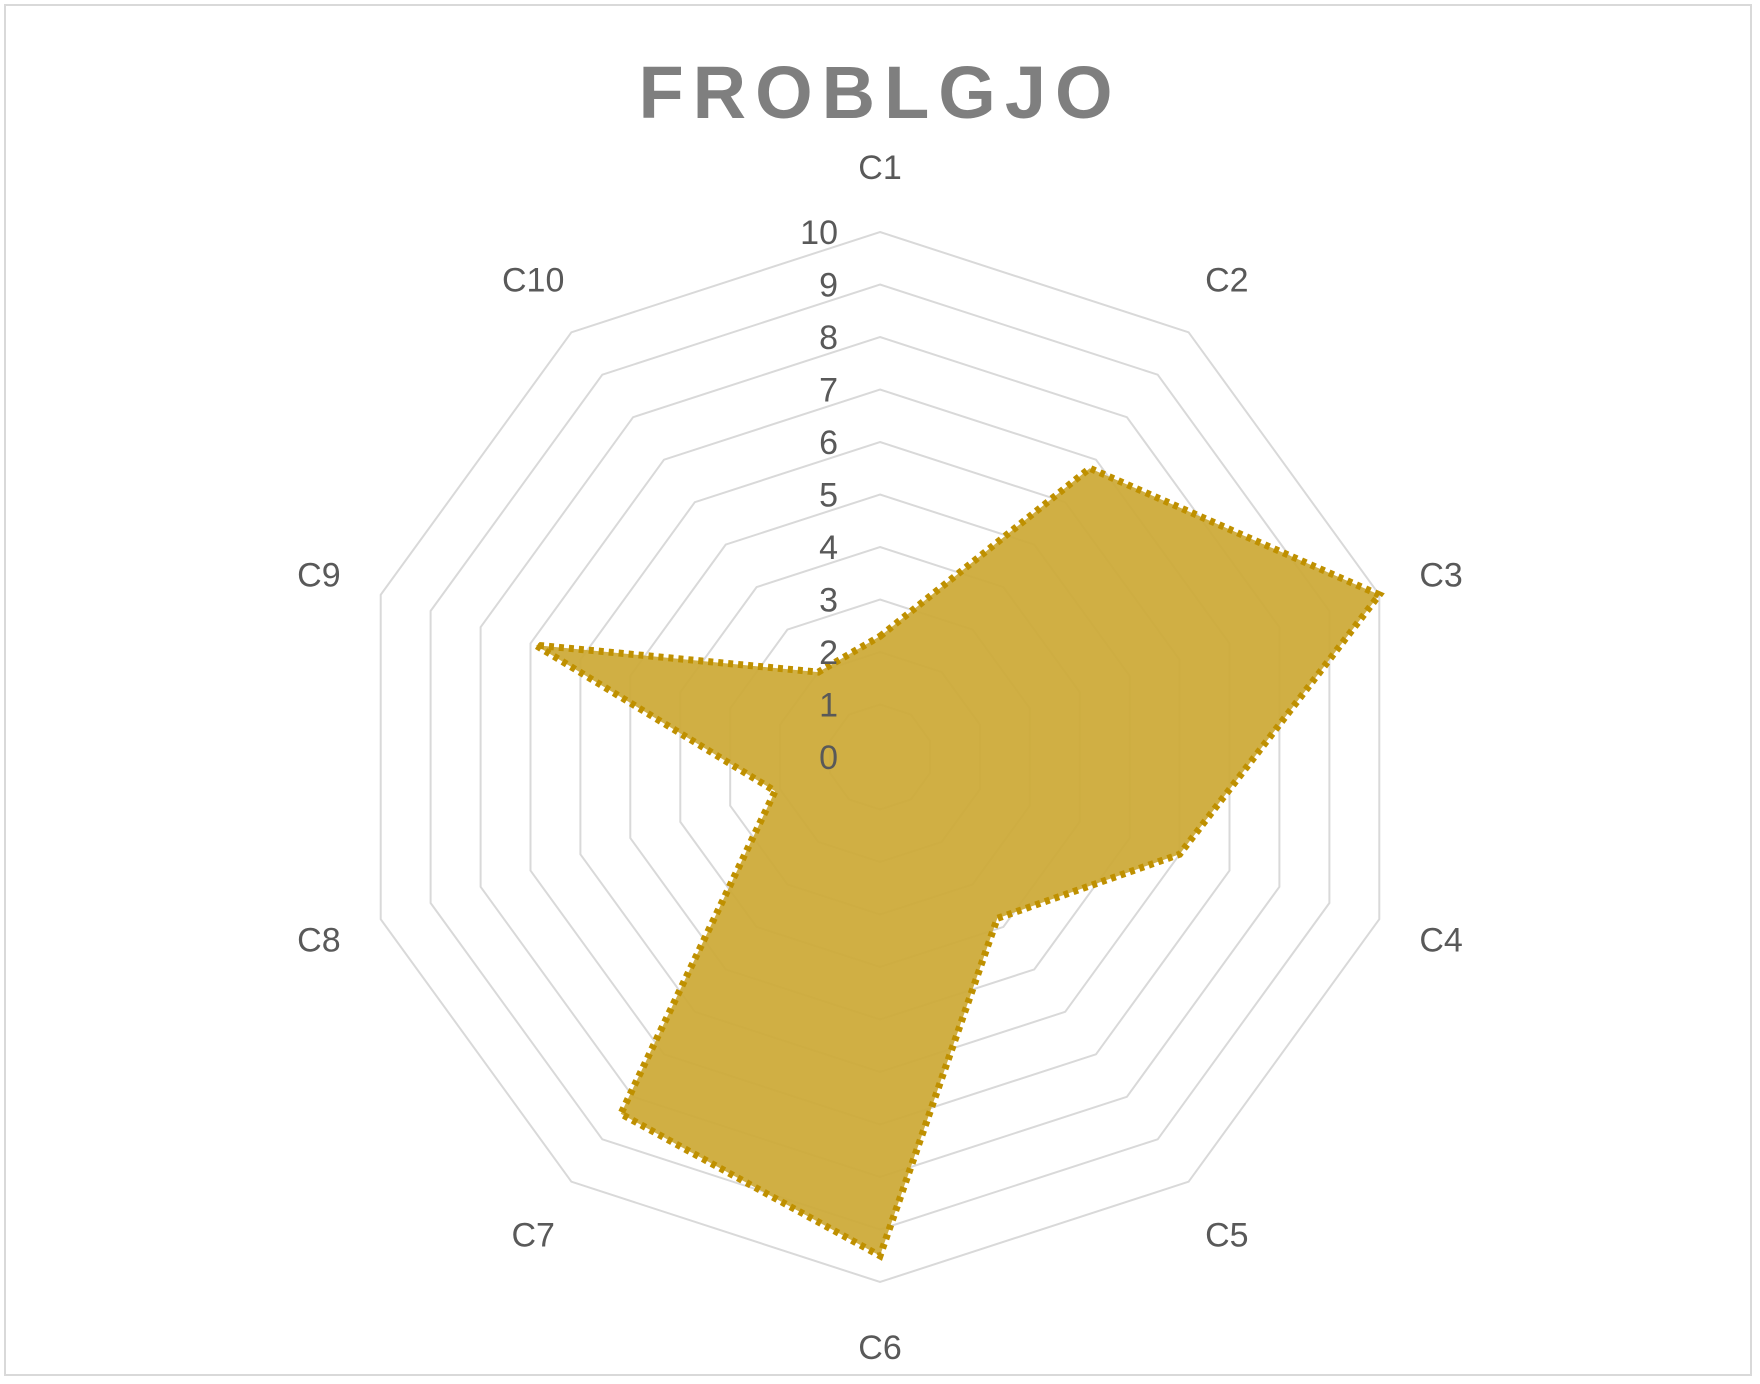 The height and width of the screenshot is (1384, 1760). Describe the element at coordinates (1440, 940) in the screenshot. I see `category-label-c4: C4` at that location.